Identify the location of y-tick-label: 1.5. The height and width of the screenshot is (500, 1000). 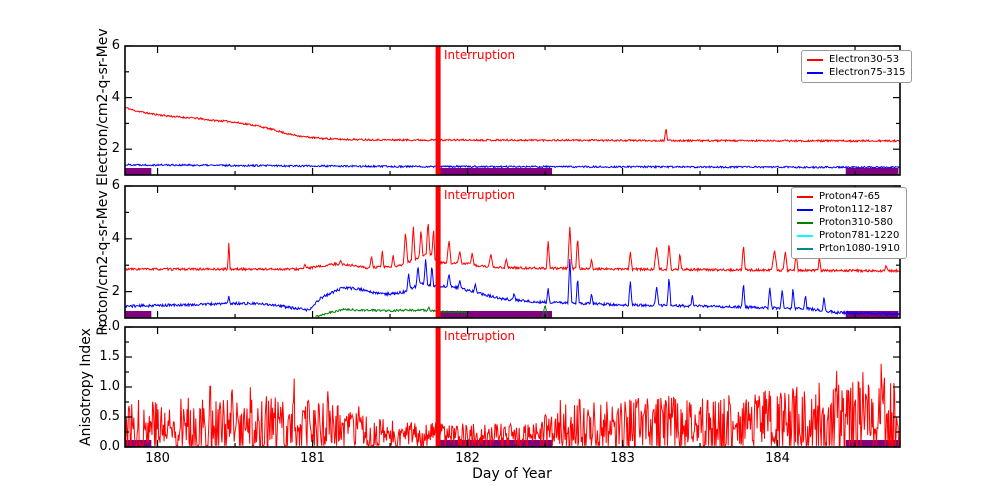
(109, 356).